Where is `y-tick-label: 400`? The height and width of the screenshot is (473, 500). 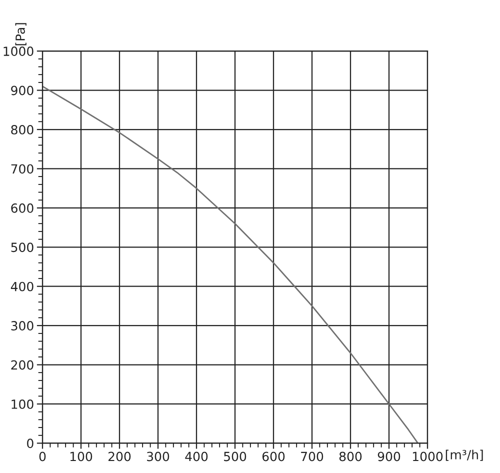
y-tick-label: 400 is located at coordinates (22, 287).